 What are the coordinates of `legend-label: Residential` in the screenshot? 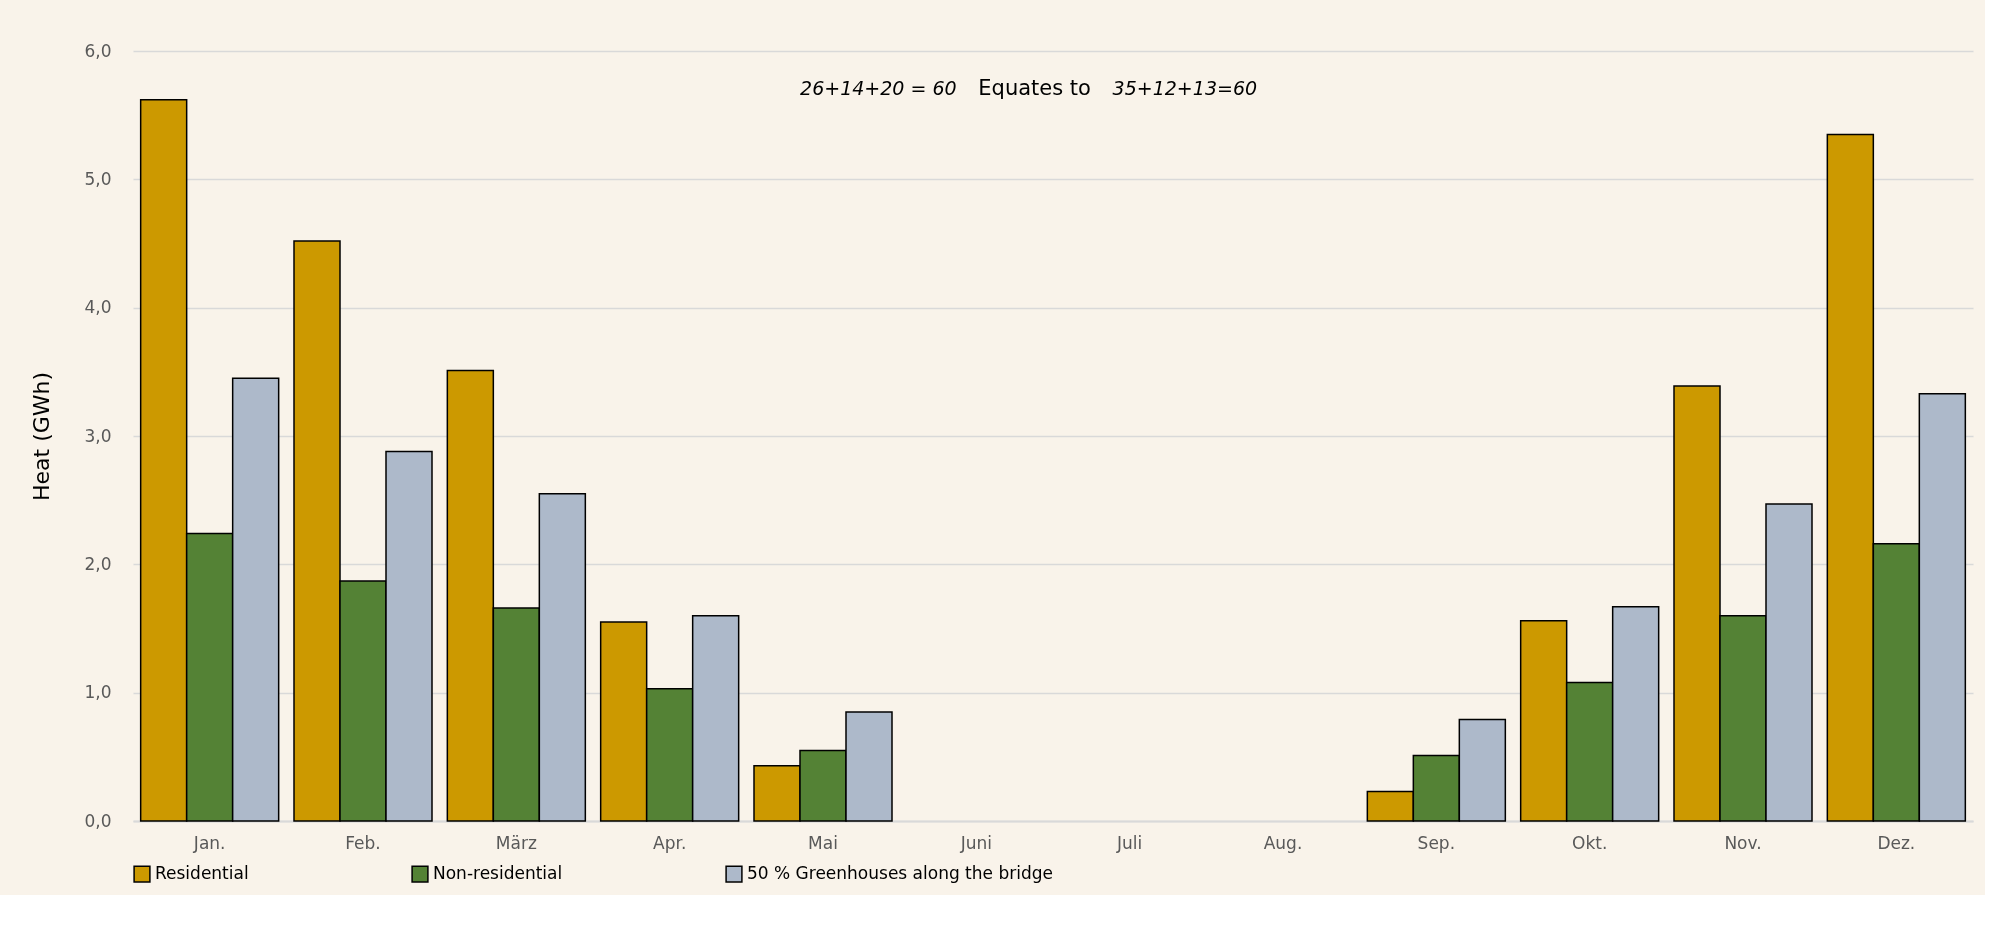 It's located at (202, 873).